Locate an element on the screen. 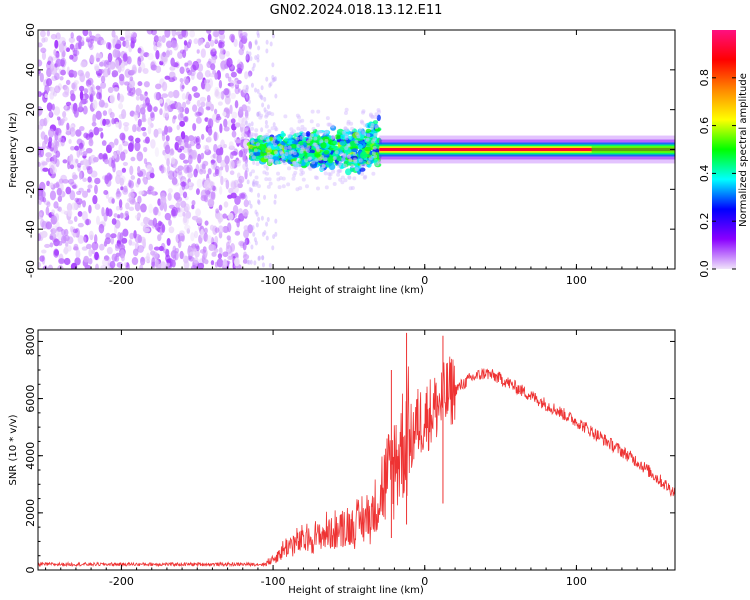 Image resolution: width=750 pixels, height=600 pixels. spectrogram-x-tick-label: -100 is located at coordinates (273, 280).